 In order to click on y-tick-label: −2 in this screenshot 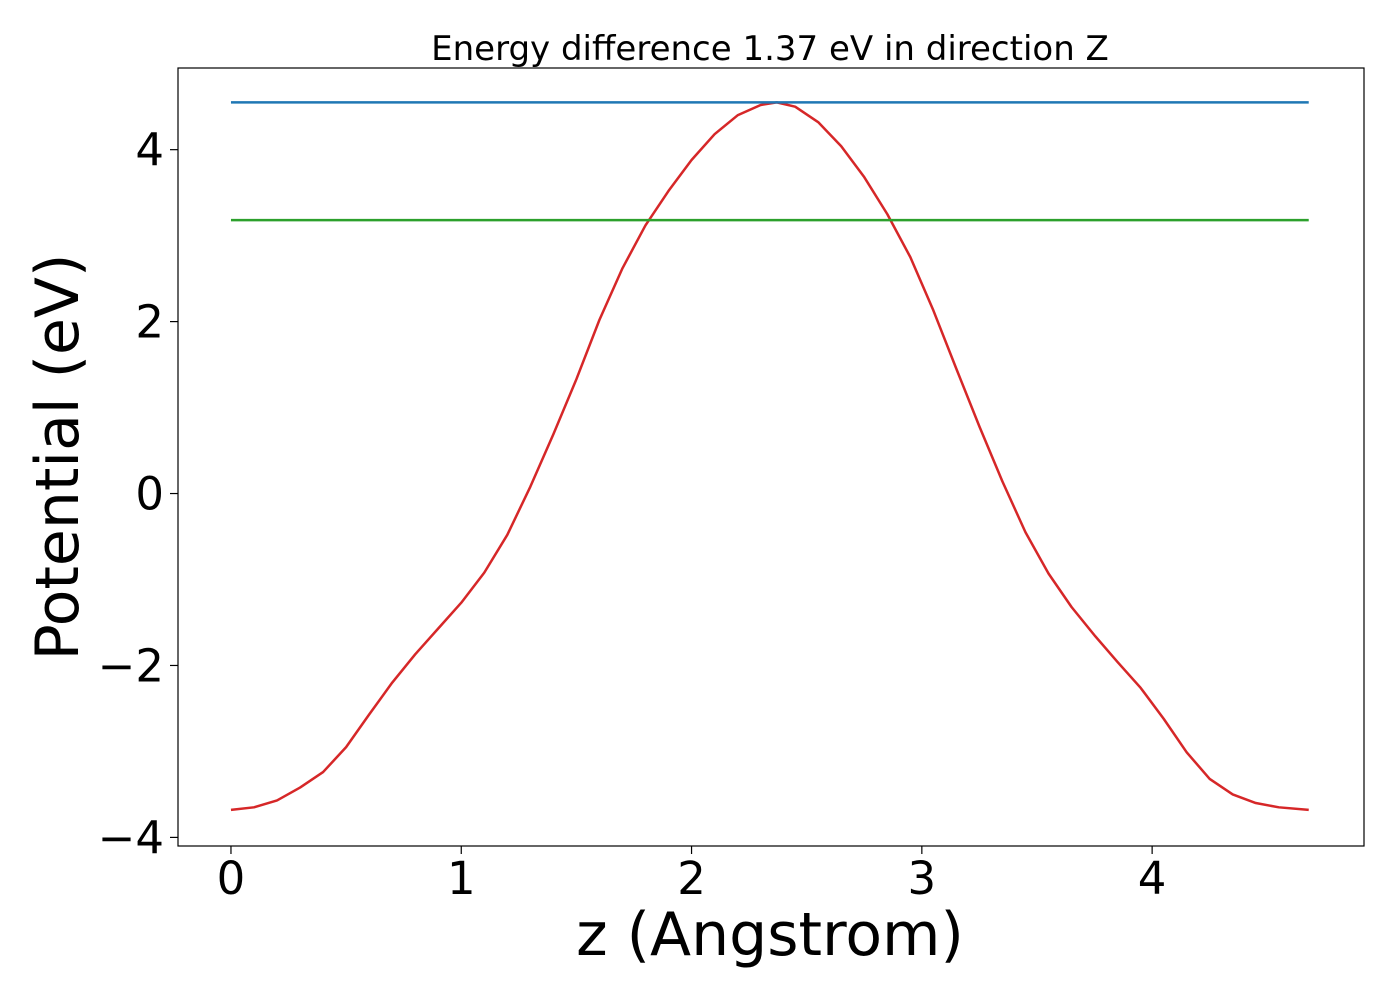, I will do `click(131, 665)`.